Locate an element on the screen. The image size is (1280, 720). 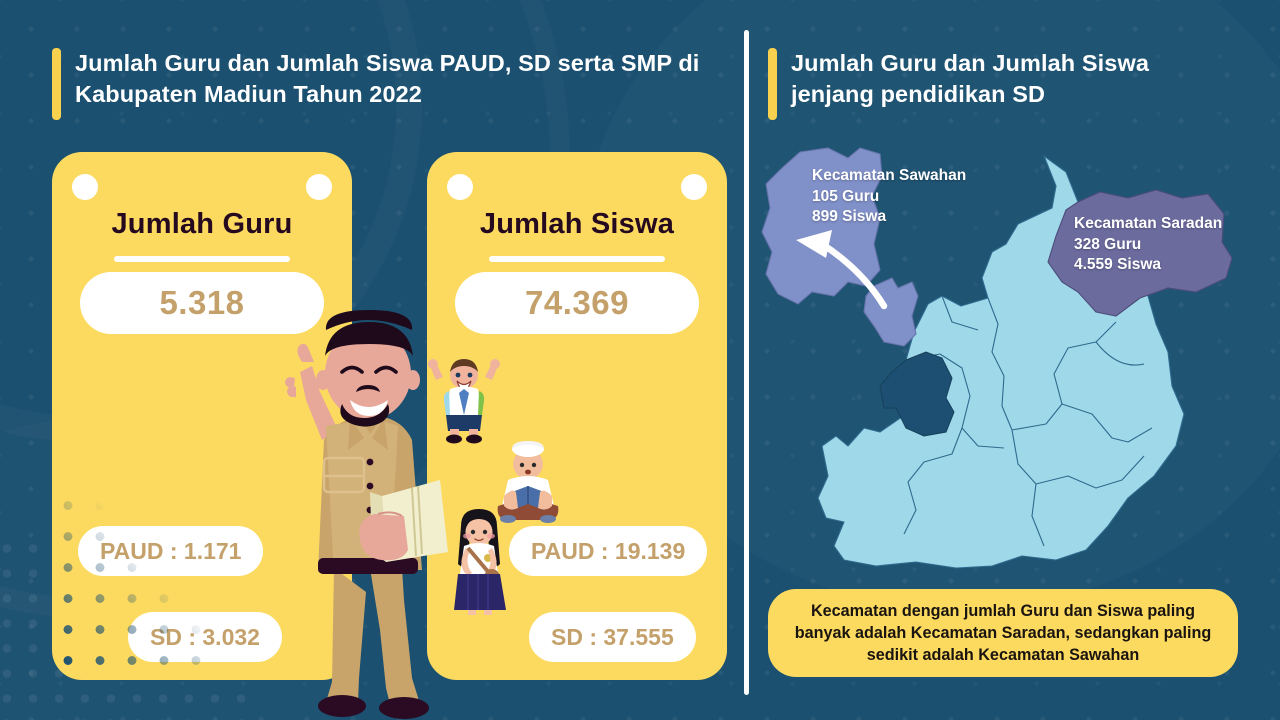
card-siswa-item-sd-label: SD : 37.555 is located at coordinates (612, 636).